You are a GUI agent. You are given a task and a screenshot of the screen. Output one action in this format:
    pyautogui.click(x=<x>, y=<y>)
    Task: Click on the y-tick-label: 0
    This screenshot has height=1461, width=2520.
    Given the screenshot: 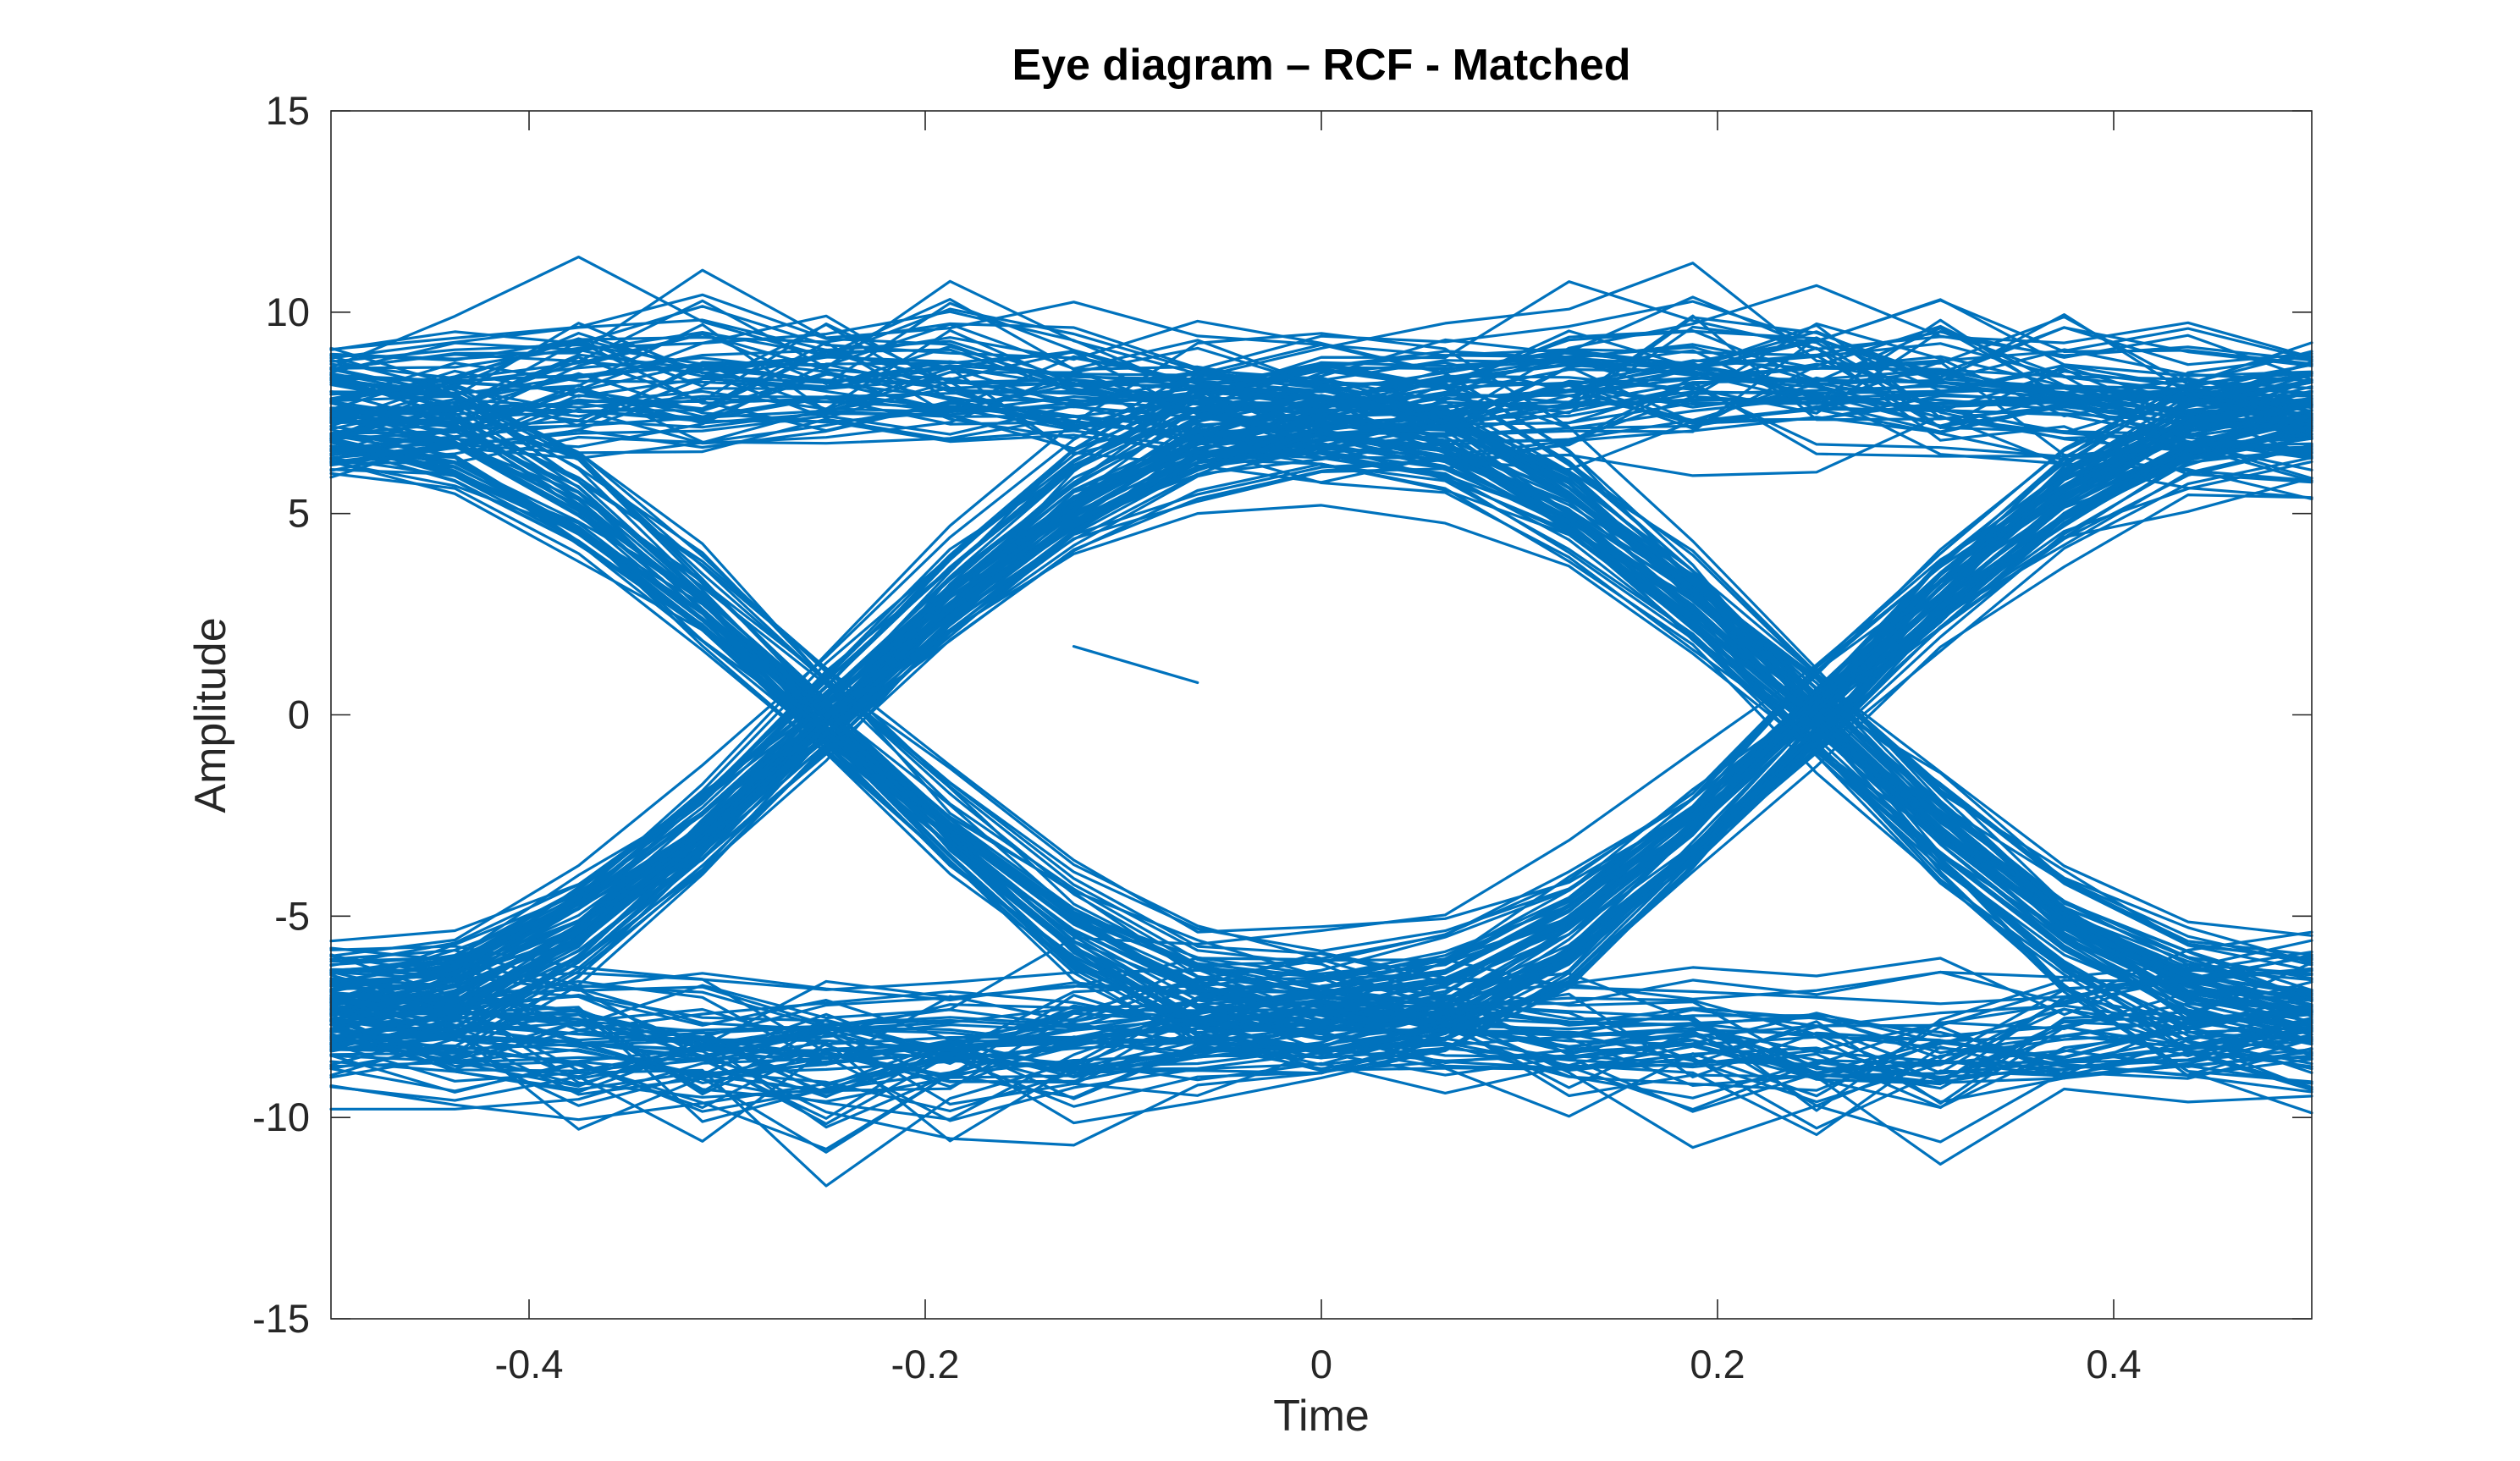 What is the action you would take?
    pyautogui.click(x=299, y=714)
    